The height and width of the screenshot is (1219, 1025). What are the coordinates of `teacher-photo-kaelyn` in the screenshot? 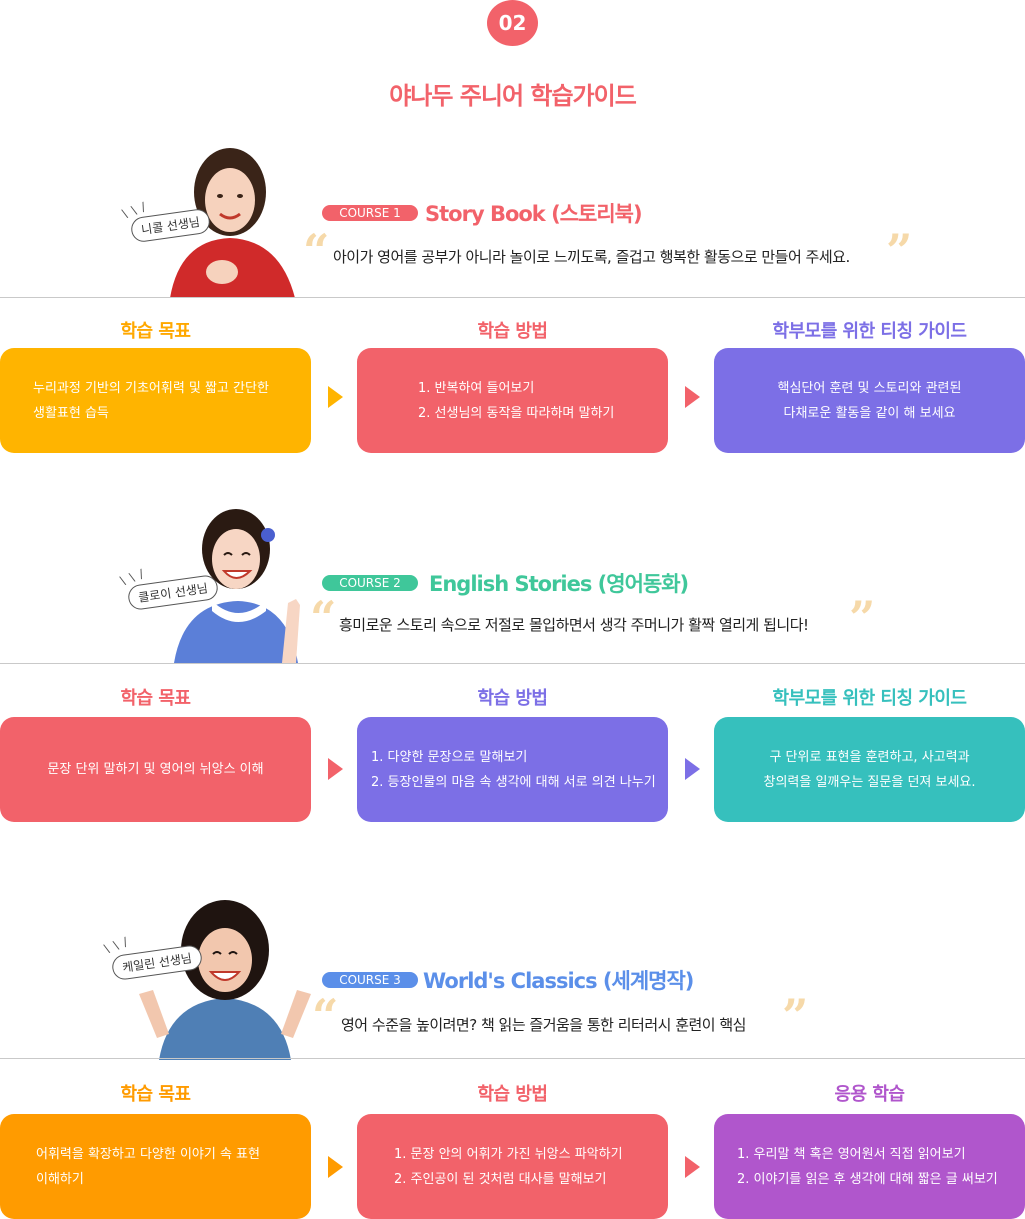 It's located at (225, 979).